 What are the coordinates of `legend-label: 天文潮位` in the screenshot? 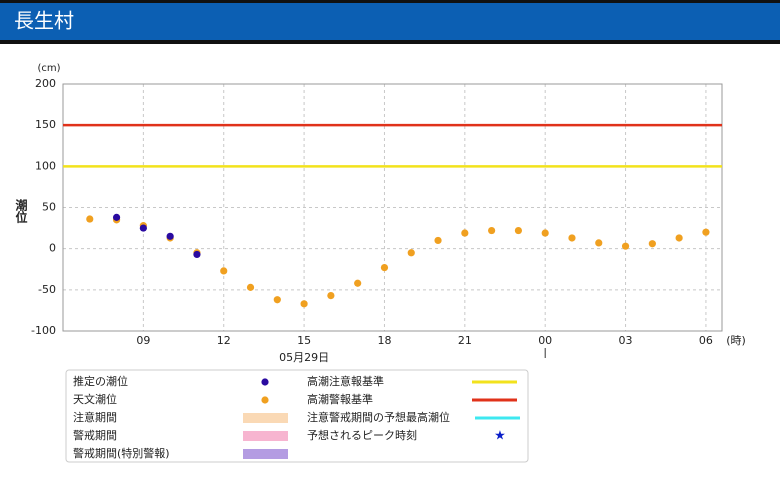 It's located at (95, 399).